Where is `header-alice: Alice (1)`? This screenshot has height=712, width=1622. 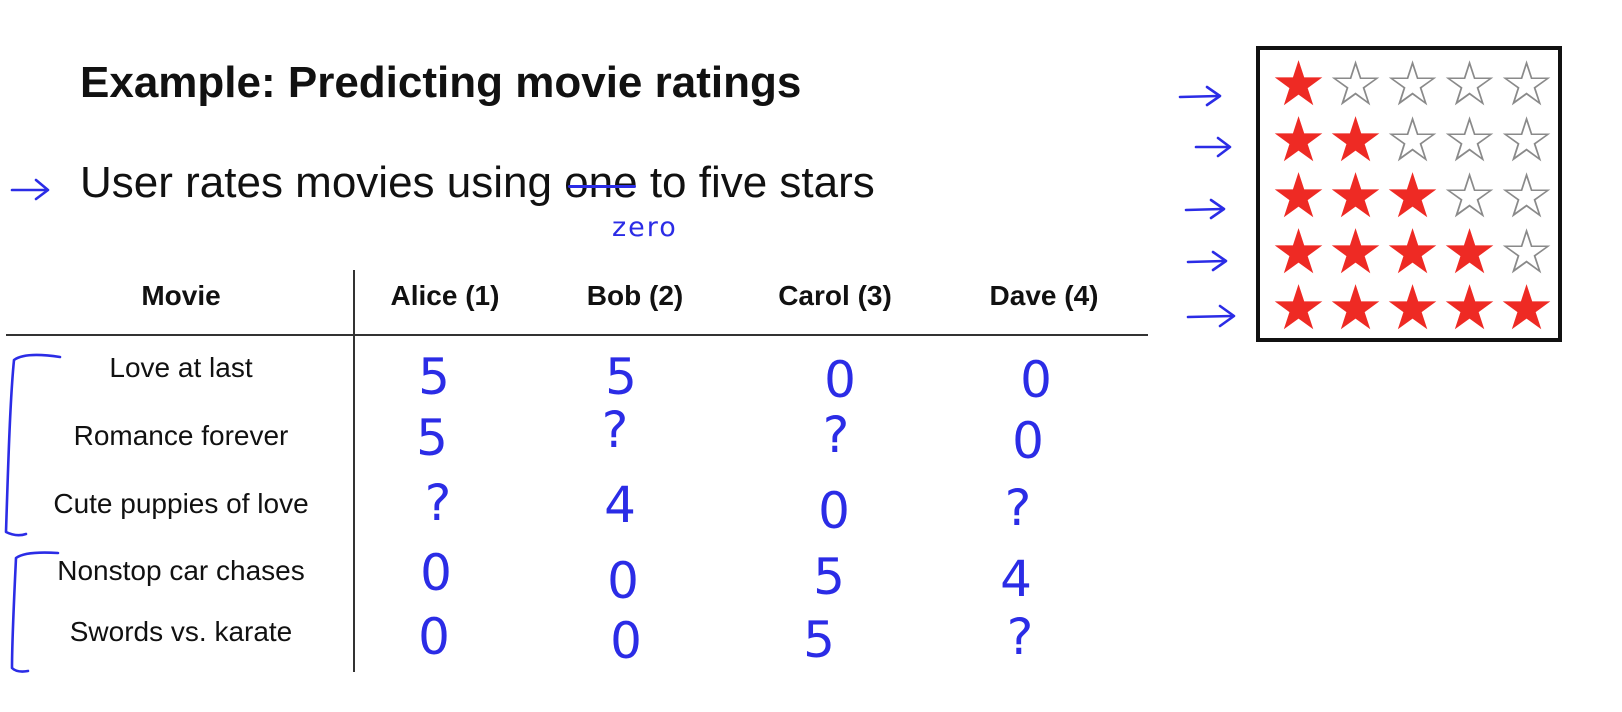
header-alice: Alice (1) is located at coordinates (445, 295).